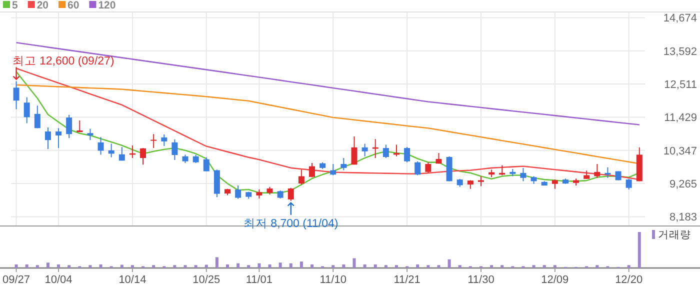 The image size is (700, 289). What do you see at coordinates (58, 280) in the screenshot?
I see `x-tick-label: 10/04` at bounding box center [58, 280].